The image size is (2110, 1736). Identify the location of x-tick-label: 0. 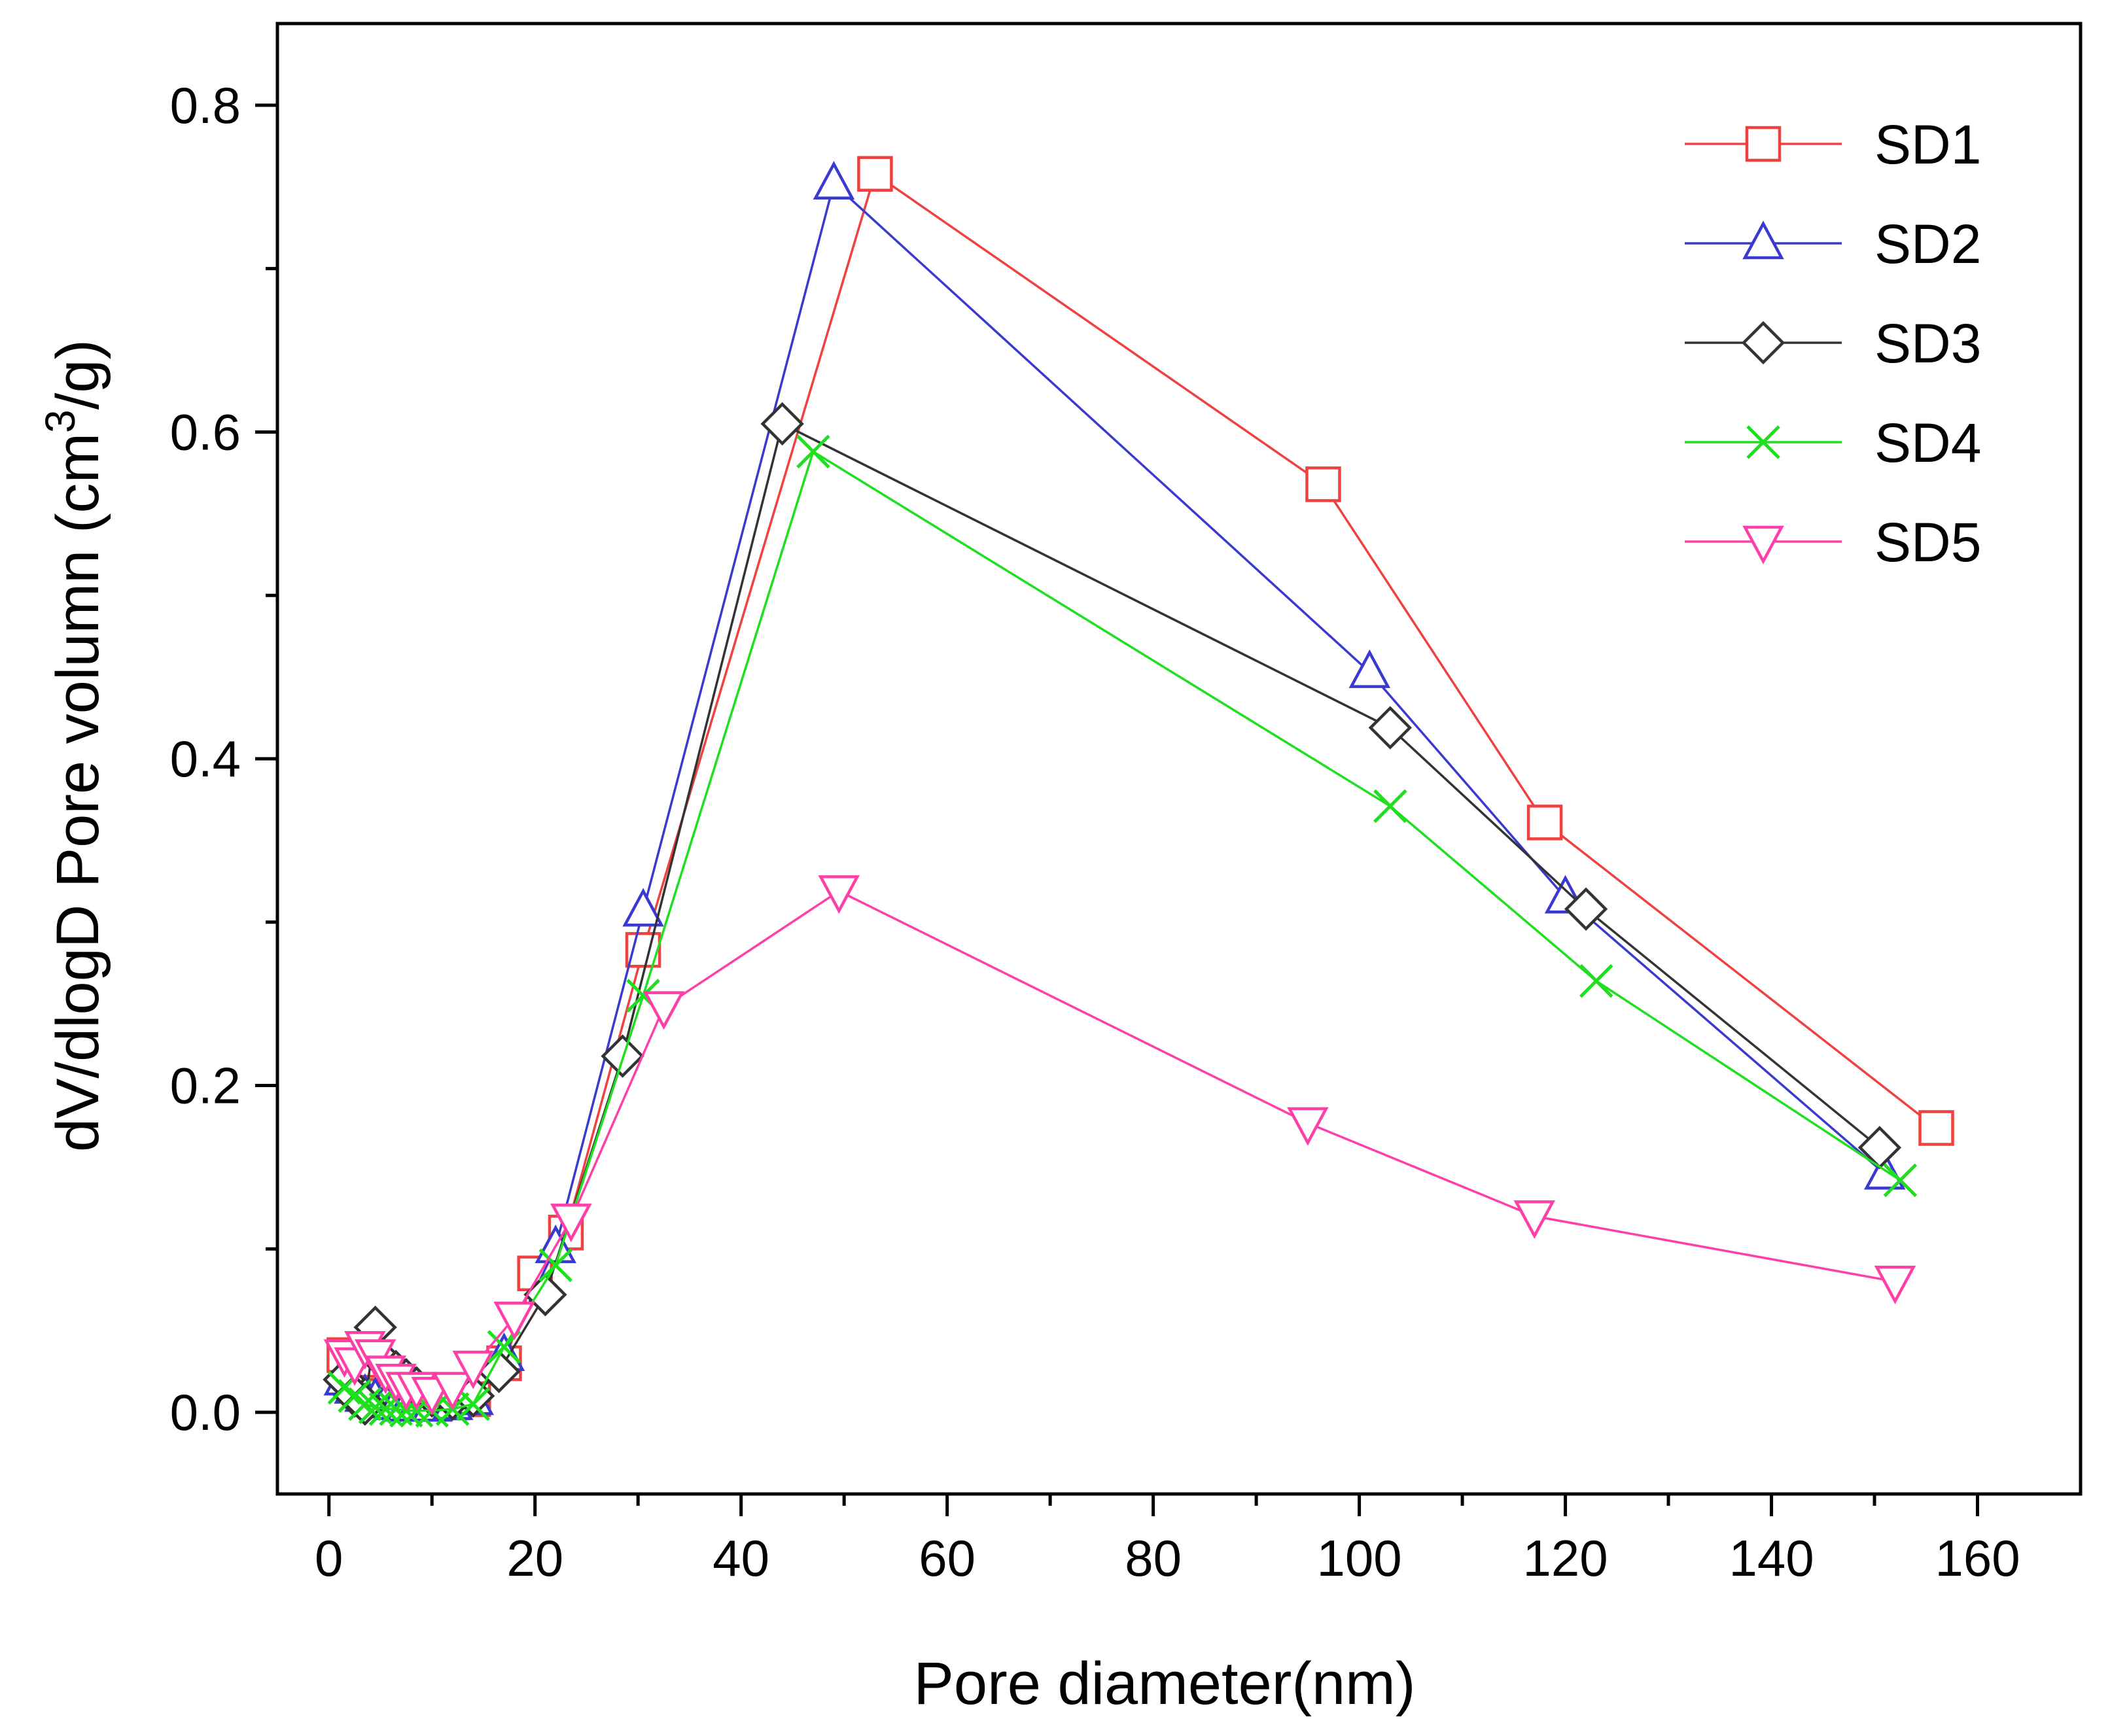
(329, 1558).